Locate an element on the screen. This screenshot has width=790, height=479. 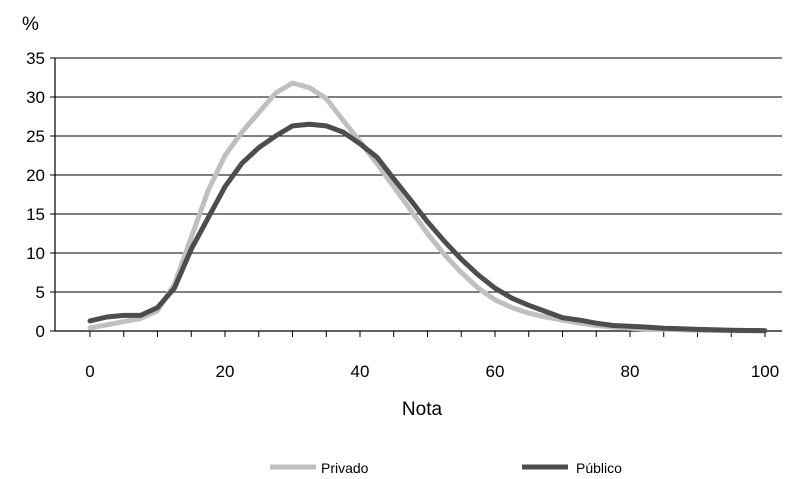
legend: Privado Público is located at coordinates (446, 468).